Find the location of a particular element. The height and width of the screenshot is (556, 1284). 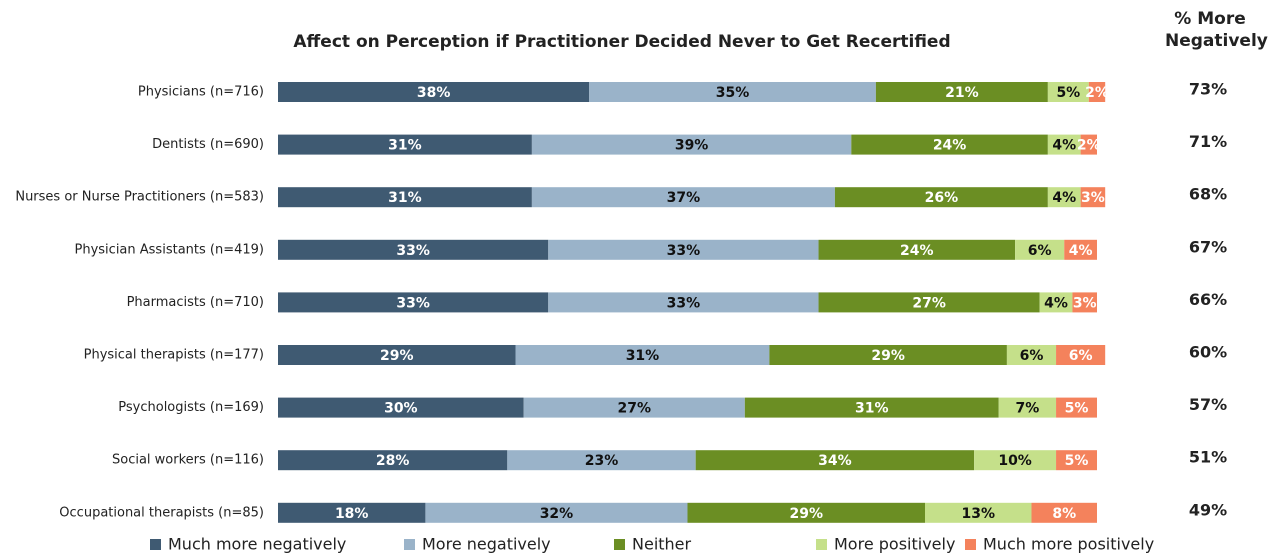

data-label: 30% is located at coordinates (401, 409).